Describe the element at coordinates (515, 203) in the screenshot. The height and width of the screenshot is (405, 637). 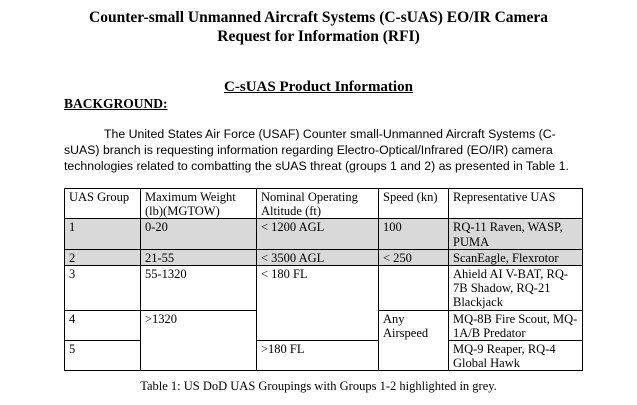
I see `header-representative-uas: Representative UAS` at that location.